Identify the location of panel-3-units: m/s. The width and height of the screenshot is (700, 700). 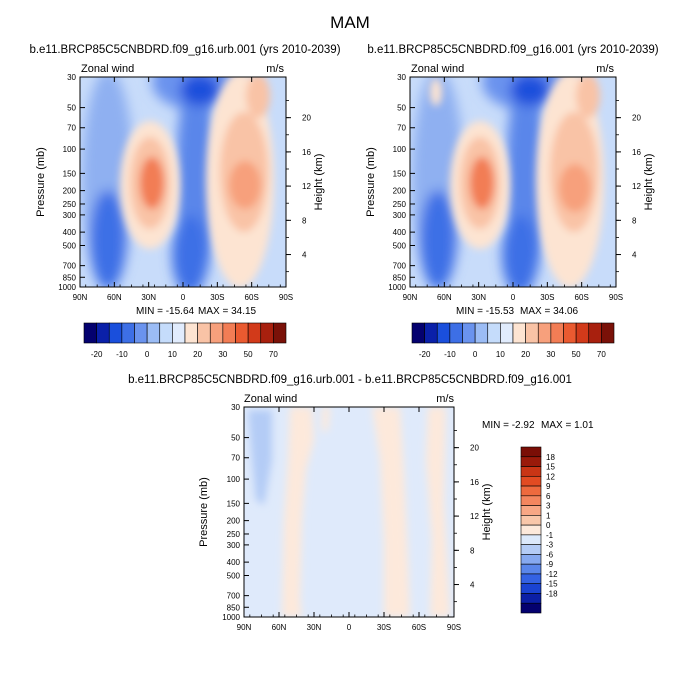
(445, 399).